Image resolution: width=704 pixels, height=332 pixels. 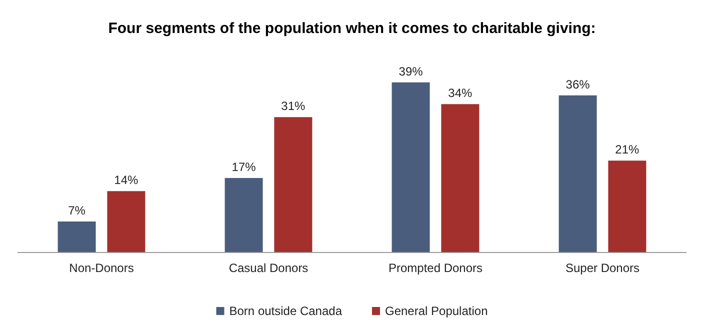 I want to click on x-tick-label: Casual Donors, so click(x=268, y=268).